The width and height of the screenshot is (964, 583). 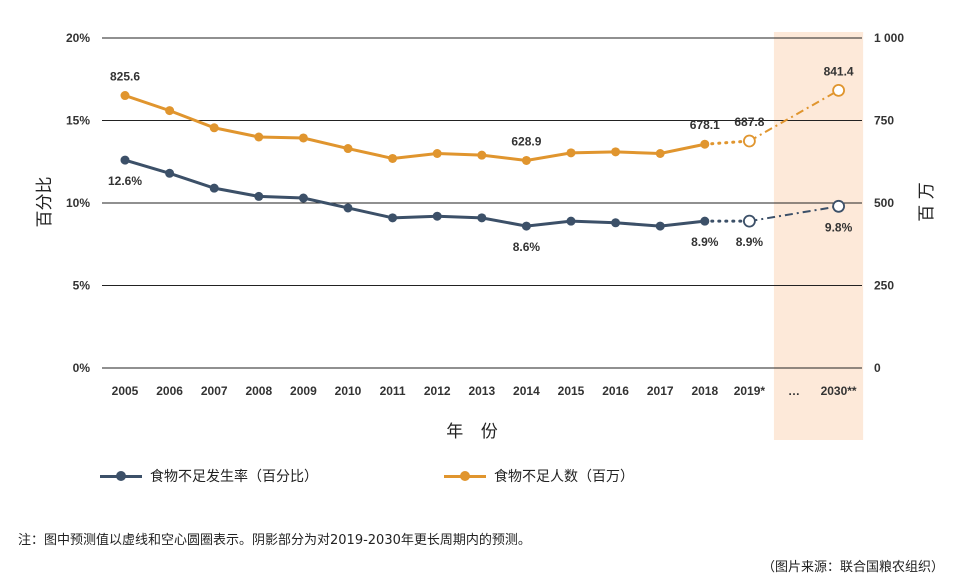 What do you see at coordinates (234, 477) in the screenshot?
I see `legend-label-rate: 食物不足发生率（百分比）` at bounding box center [234, 477].